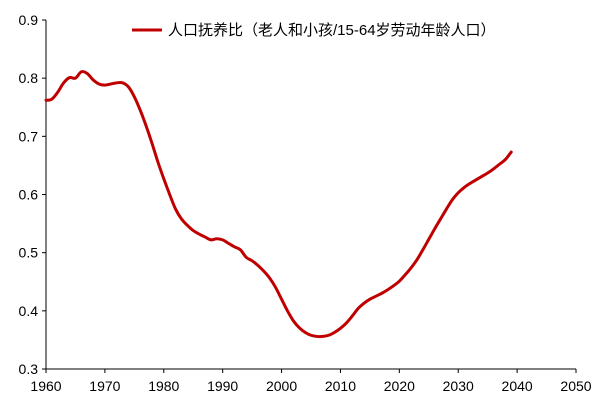 The image size is (600, 403). Describe the element at coordinates (399, 386) in the screenshot. I see `x-tick-label: 2020` at that location.